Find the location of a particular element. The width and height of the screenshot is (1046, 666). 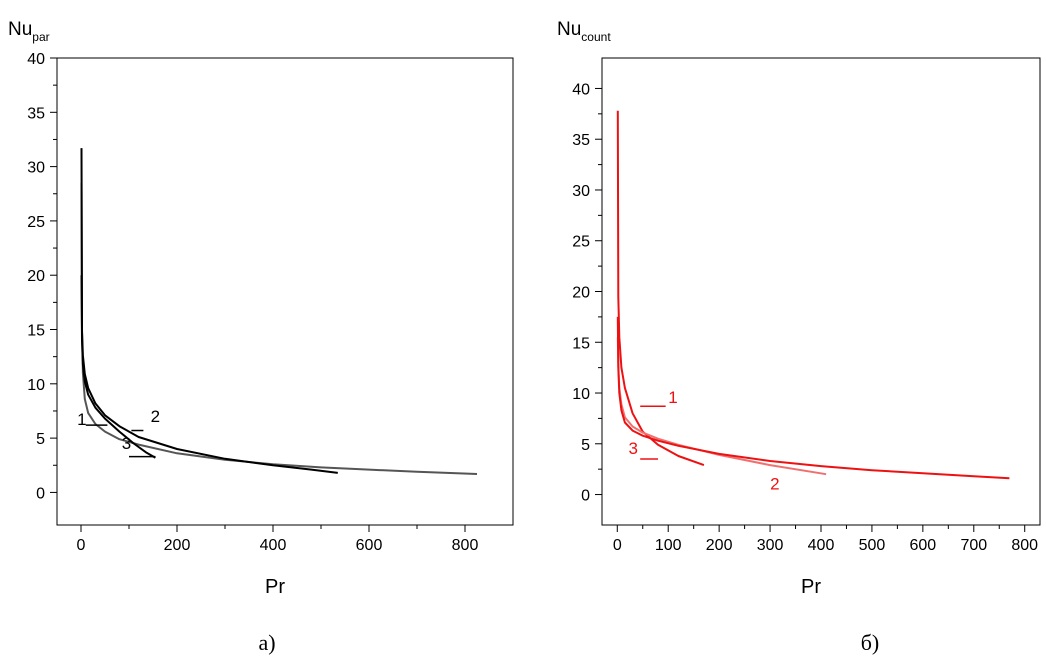

panel-caption: б) is located at coordinates (870, 642).